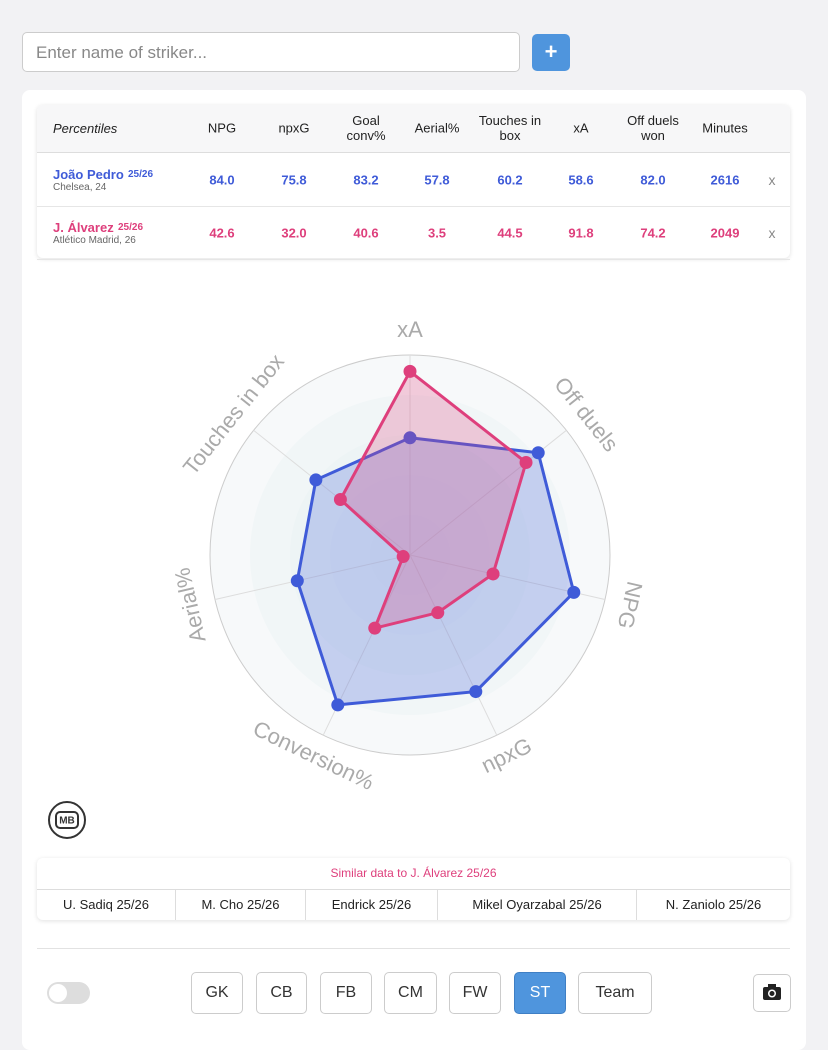  Describe the element at coordinates (294, 180) in the screenshot. I see `table-value: 75.8` at that location.